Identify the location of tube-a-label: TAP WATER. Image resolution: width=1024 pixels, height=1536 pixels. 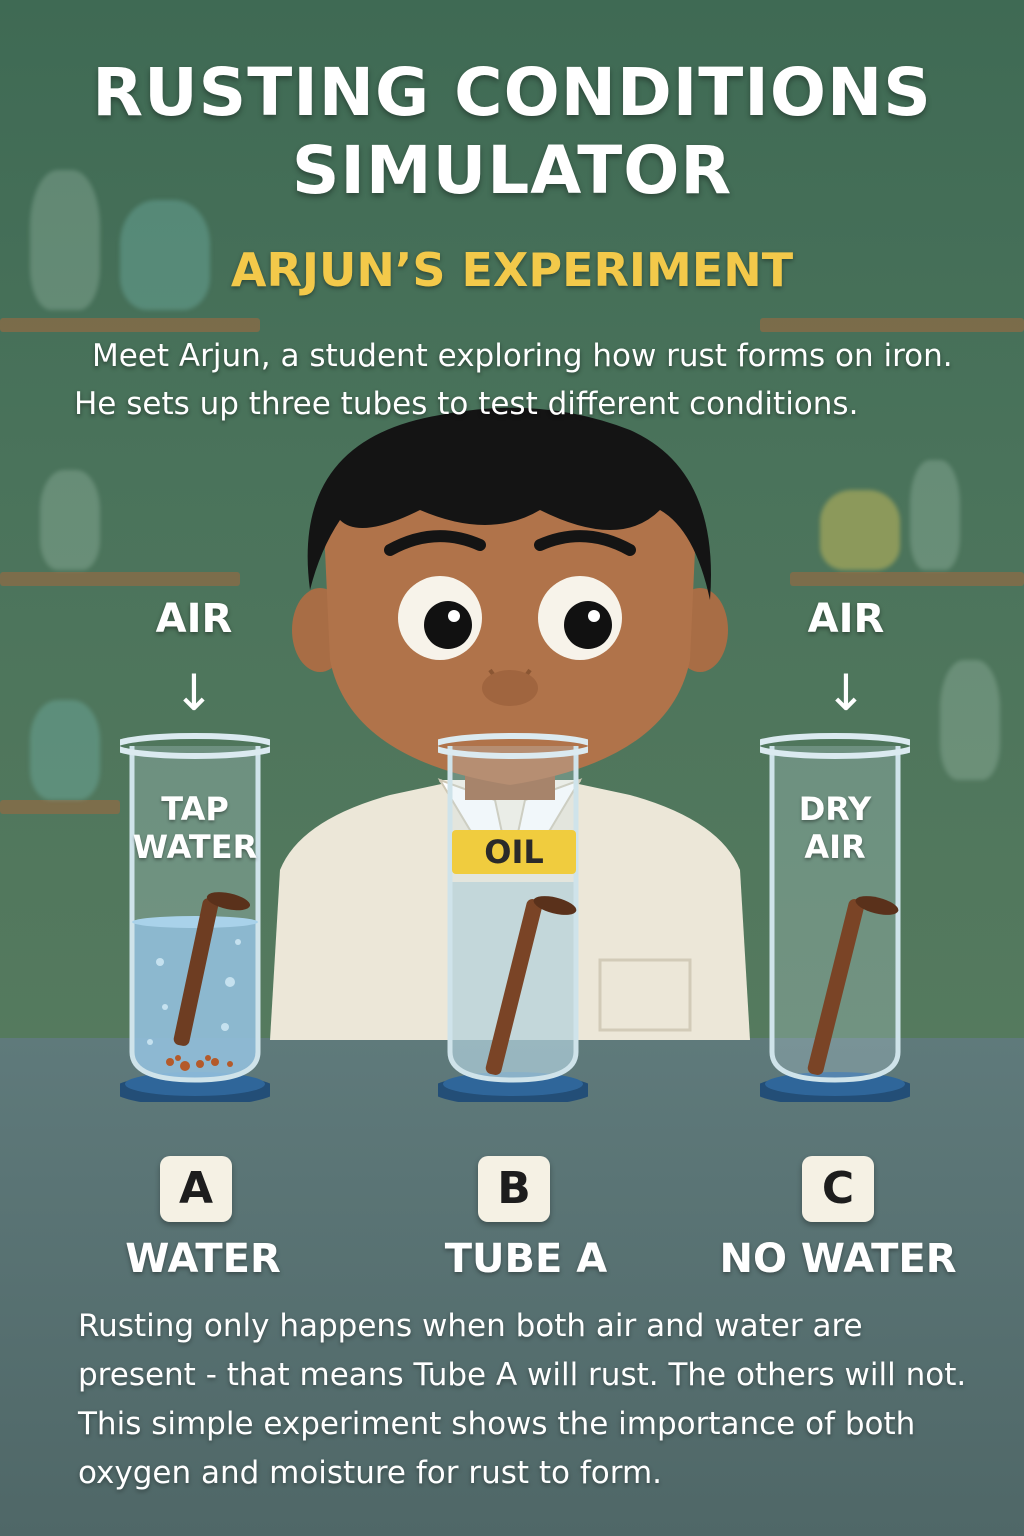
(195, 828).